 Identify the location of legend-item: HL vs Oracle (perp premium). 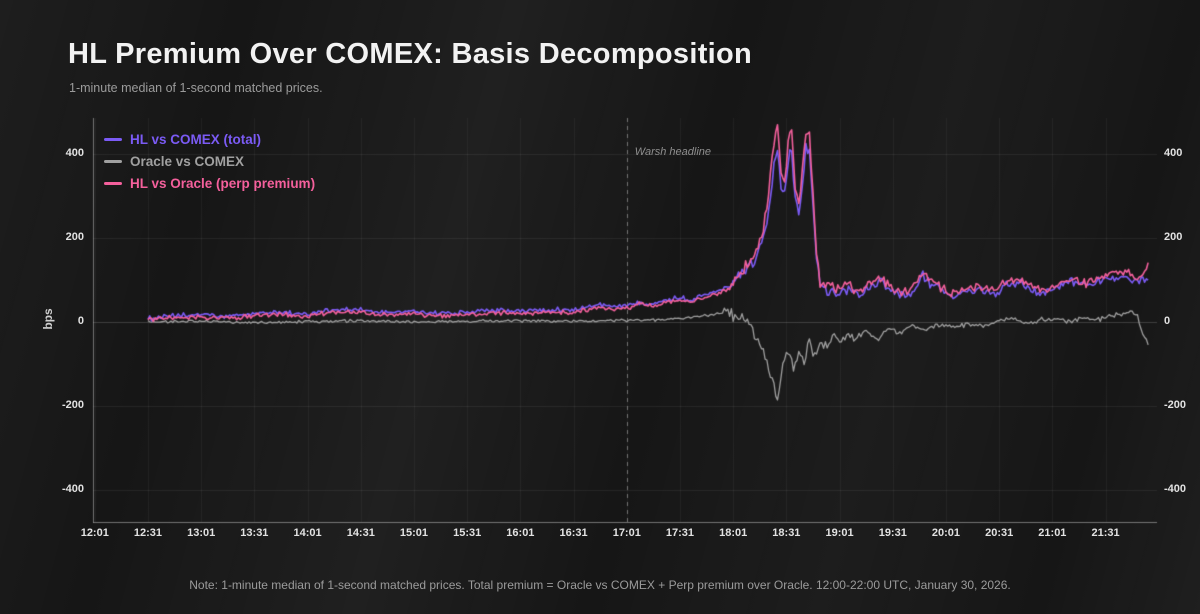
(209, 183).